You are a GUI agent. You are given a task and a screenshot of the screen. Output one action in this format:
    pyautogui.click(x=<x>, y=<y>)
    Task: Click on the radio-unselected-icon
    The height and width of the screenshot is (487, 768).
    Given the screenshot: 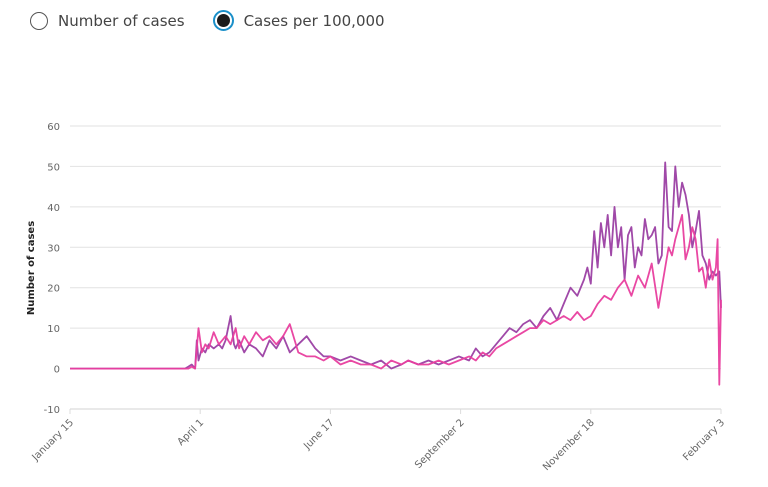 What is the action you would take?
    pyautogui.click(x=39, y=20)
    